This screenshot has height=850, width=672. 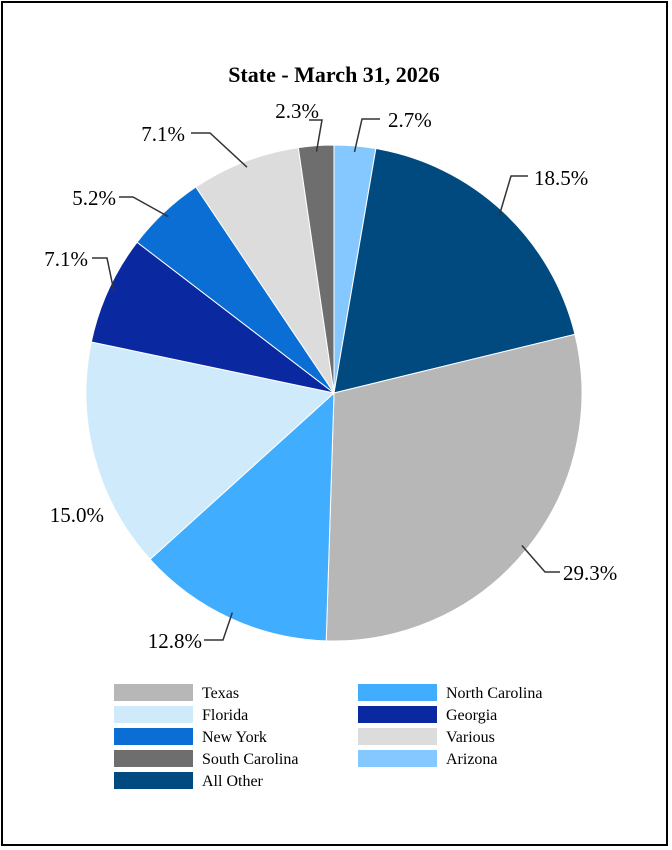 What do you see at coordinates (454, 487) in the screenshot?
I see `pie-slice-texas` at bounding box center [454, 487].